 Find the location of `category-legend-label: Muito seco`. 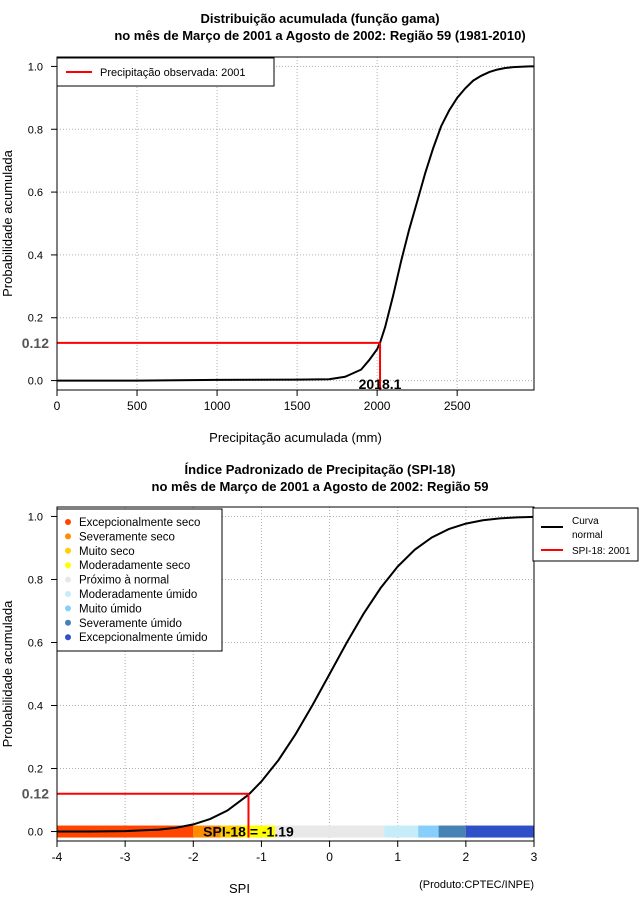

category-legend-label: Muito seco is located at coordinates (107, 552).